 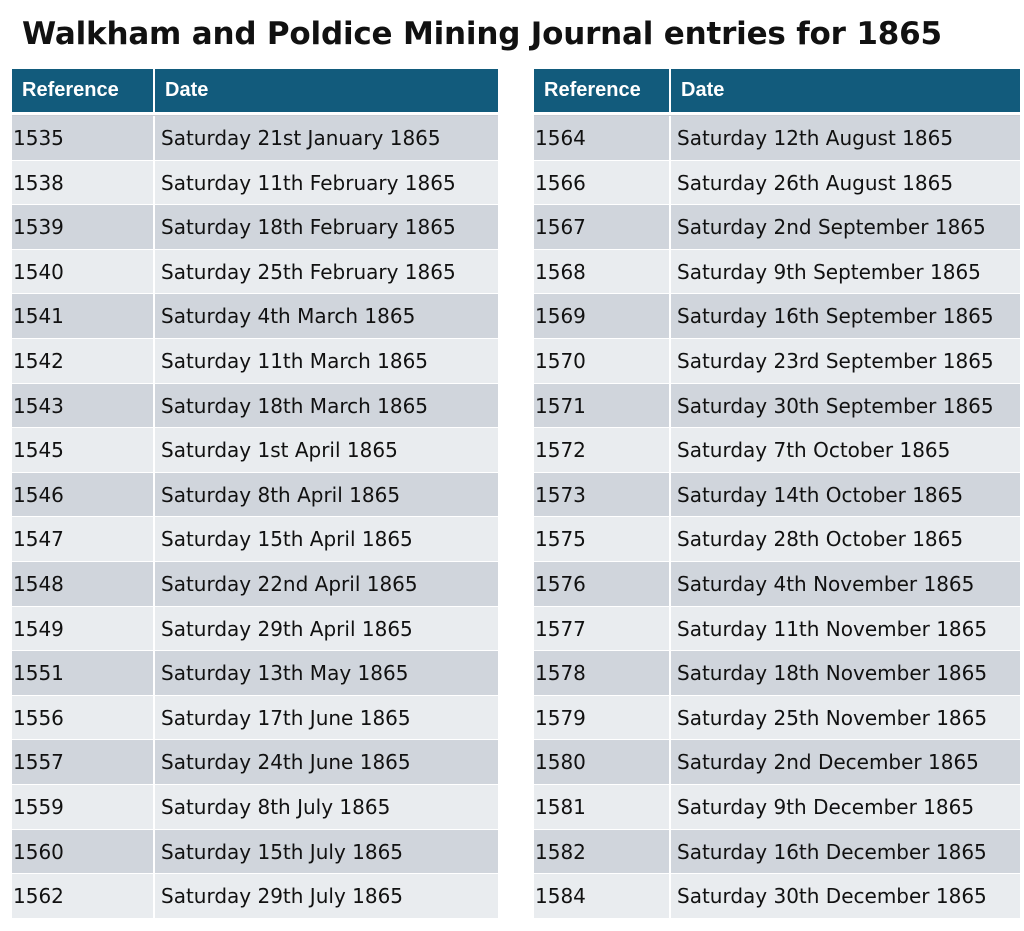 I want to click on table-row: 1538 Saturday 11th February 1865, so click(x=255, y=183).